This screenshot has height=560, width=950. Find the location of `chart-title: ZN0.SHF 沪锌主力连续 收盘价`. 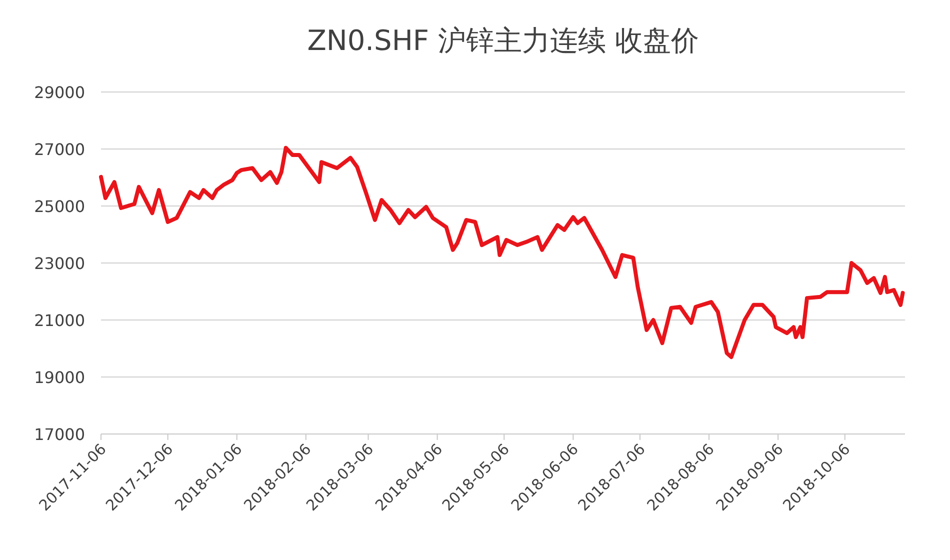

chart-title: ZN0.SHF 沪锌主力连续 收盘价 is located at coordinates (503, 40).